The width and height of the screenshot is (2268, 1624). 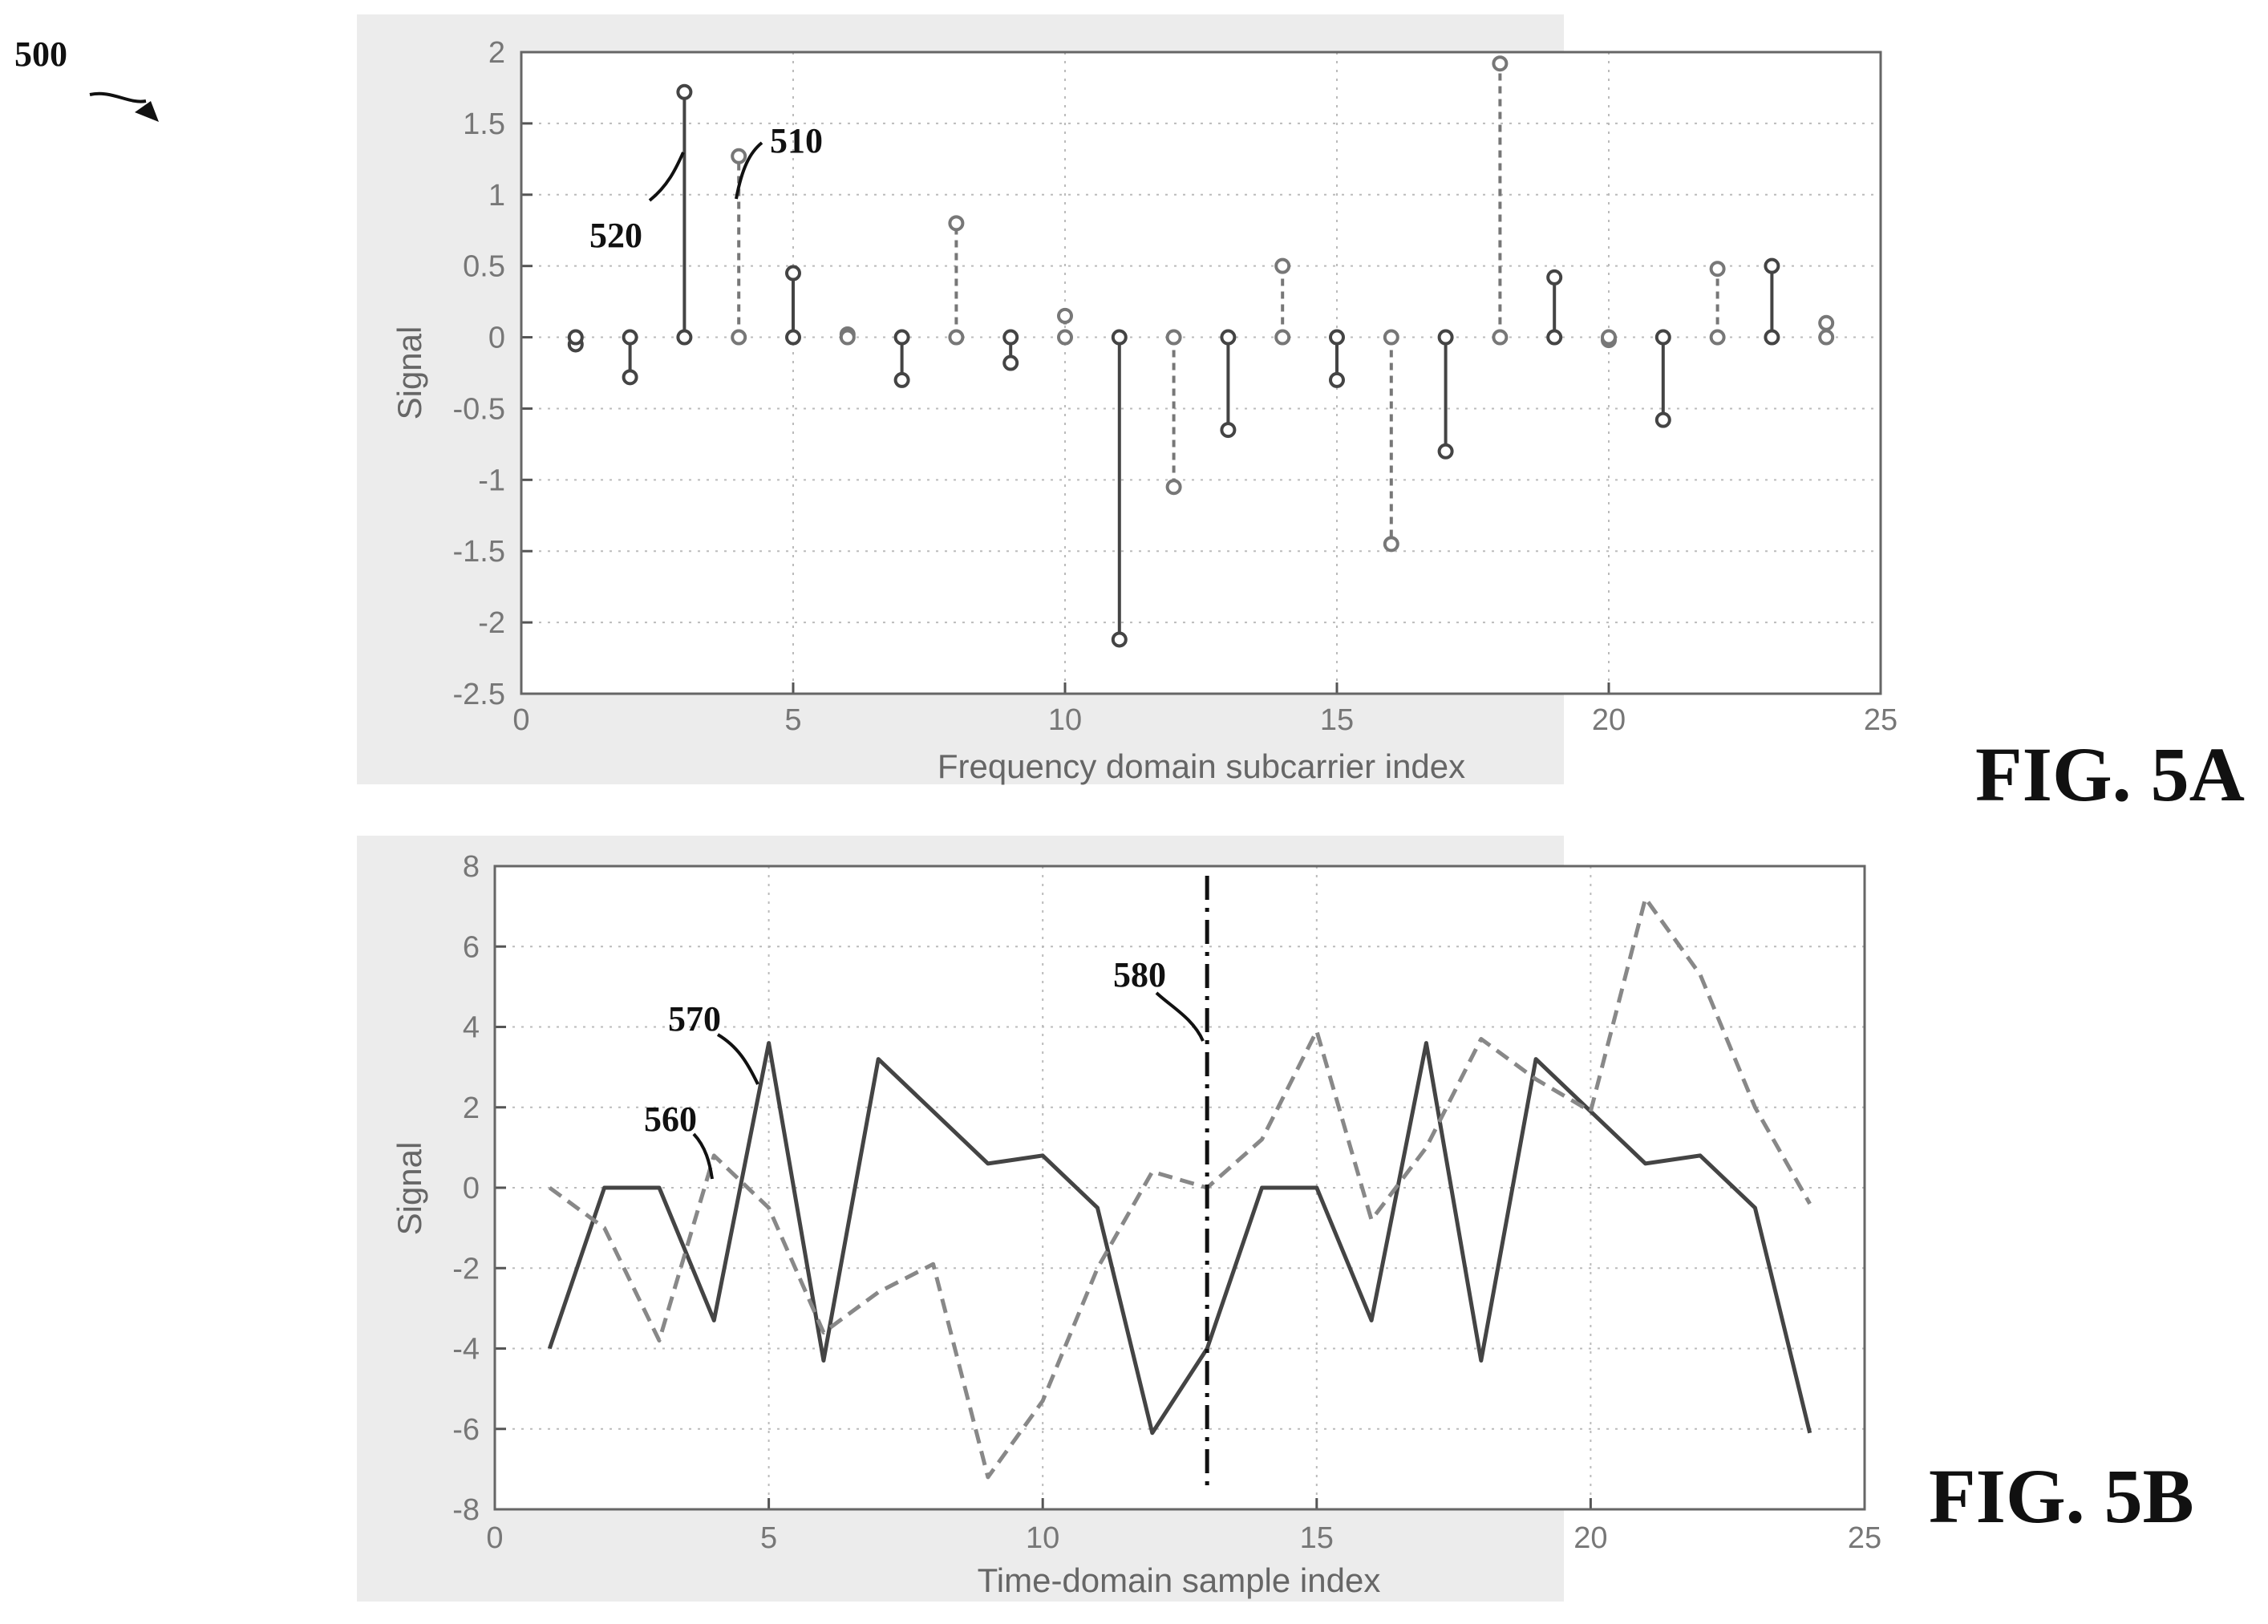 What do you see at coordinates (670, 1119) in the screenshot?
I see `annotation-560: 560` at bounding box center [670, 1119].